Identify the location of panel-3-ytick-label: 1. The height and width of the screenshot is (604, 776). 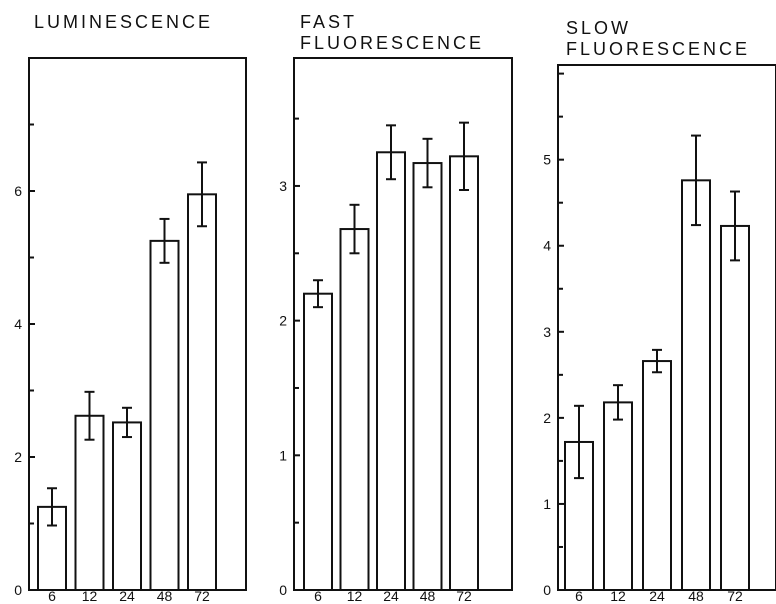
(547, 504).